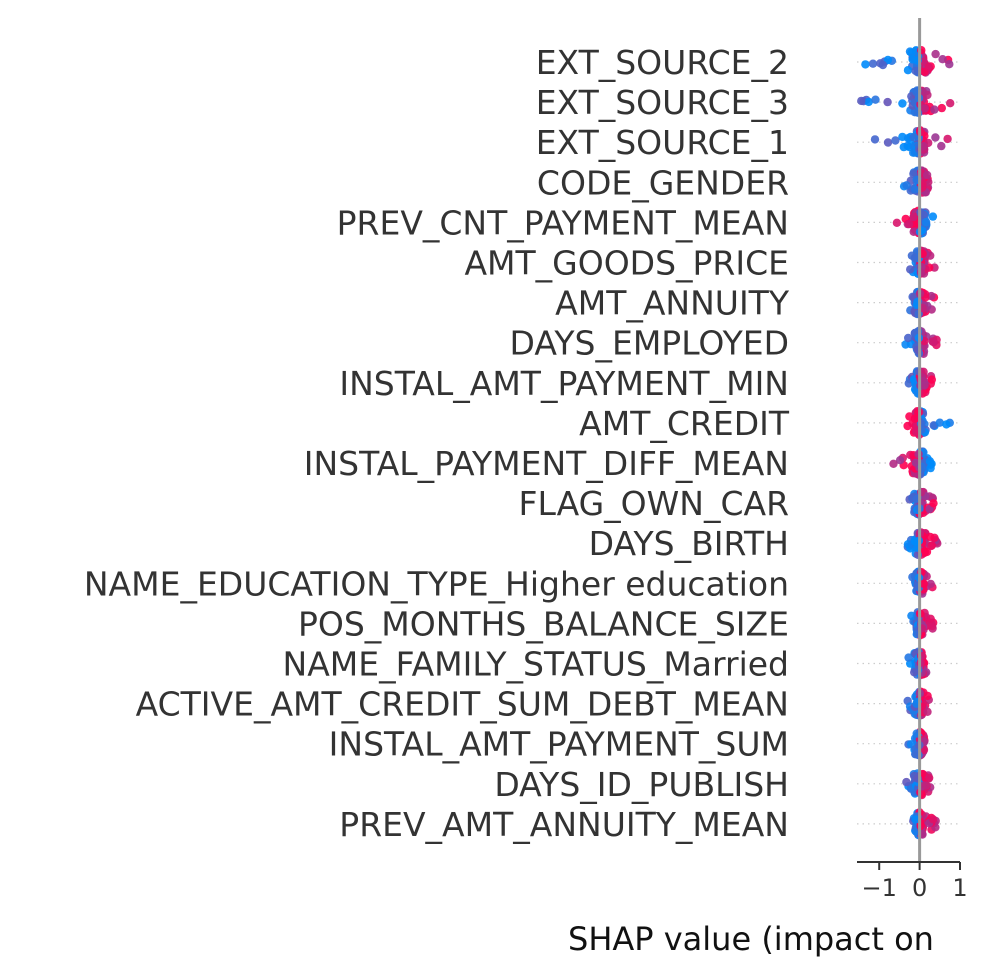  I want to click on feature-label: INSTAL_AMT_PAYMENT_MIN, so click(564, 383).